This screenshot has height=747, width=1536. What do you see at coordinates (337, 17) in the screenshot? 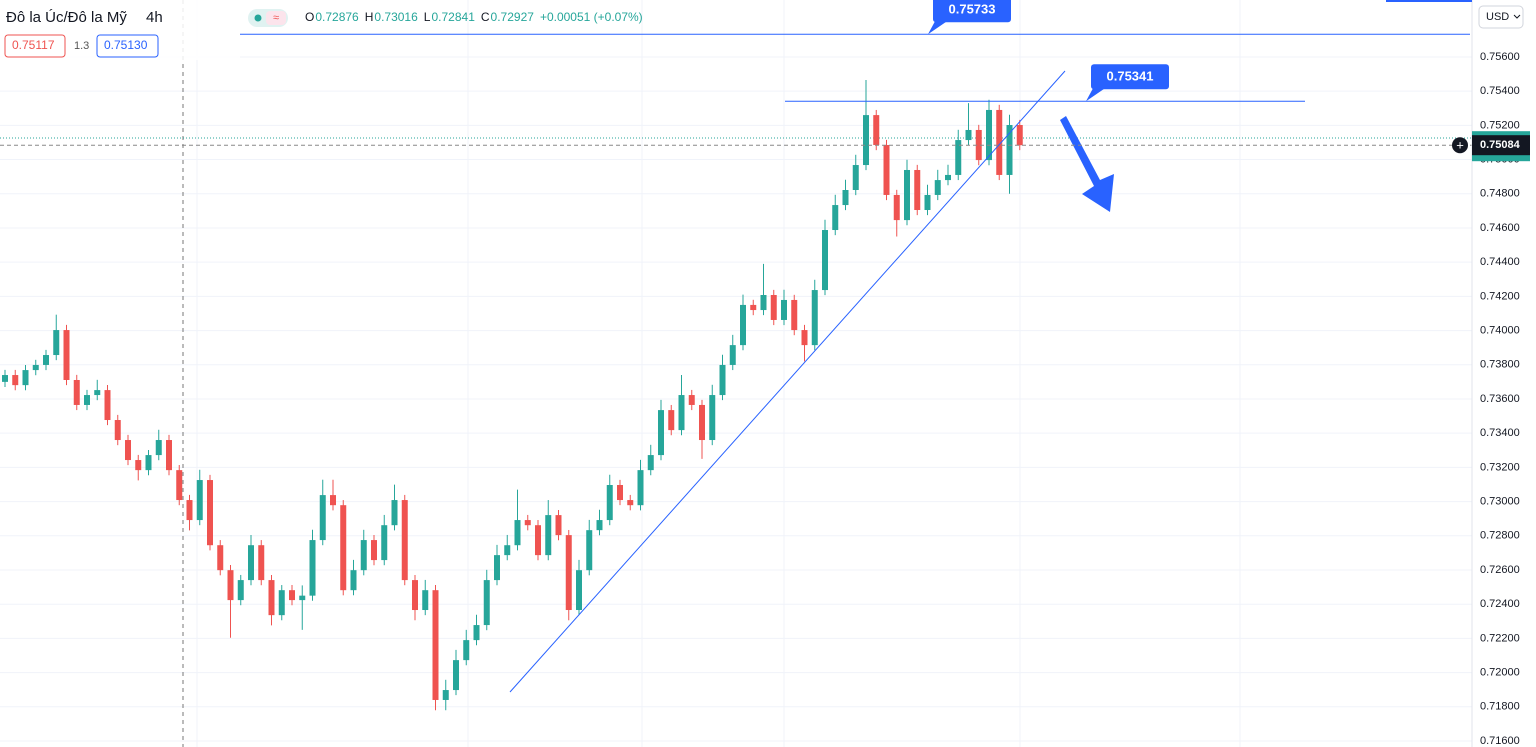
I see `ohlc-value: 0.72876` at bounding box center [337, 17].